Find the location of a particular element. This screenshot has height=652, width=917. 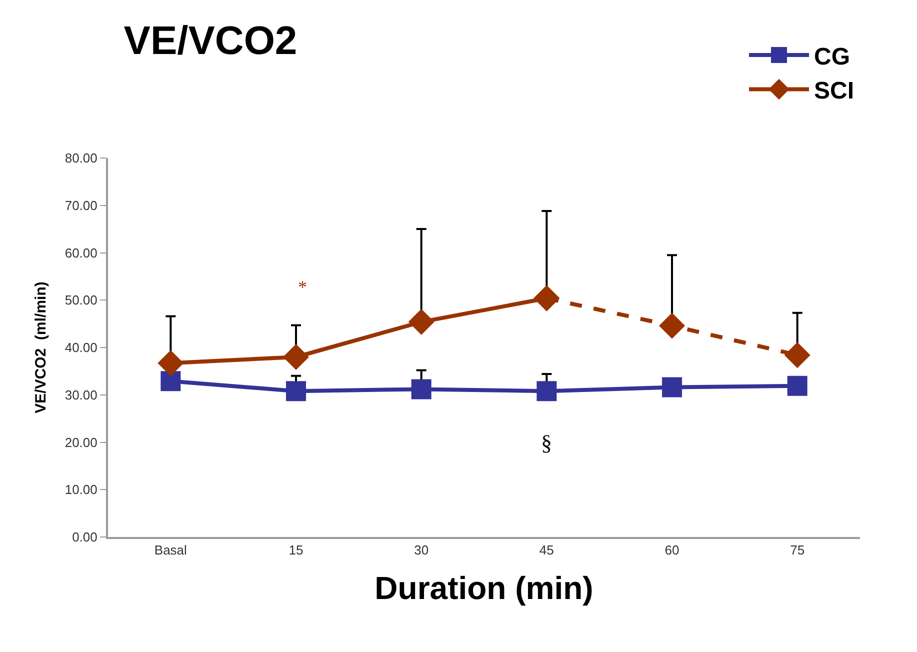

annotation: * is located at coordinates (302, 287).